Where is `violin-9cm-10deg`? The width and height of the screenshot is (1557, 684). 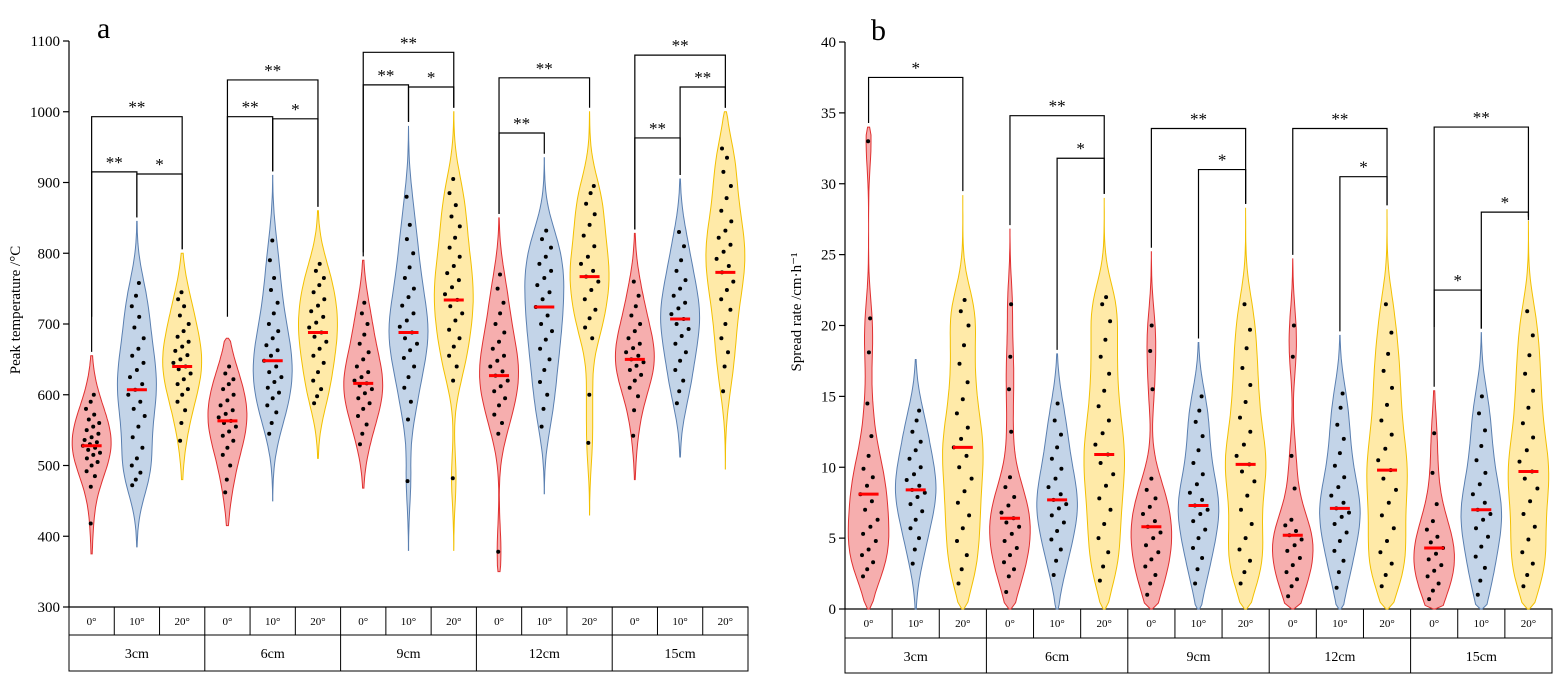
violin-9cm-10deg is located at coordinates (1198, 476).